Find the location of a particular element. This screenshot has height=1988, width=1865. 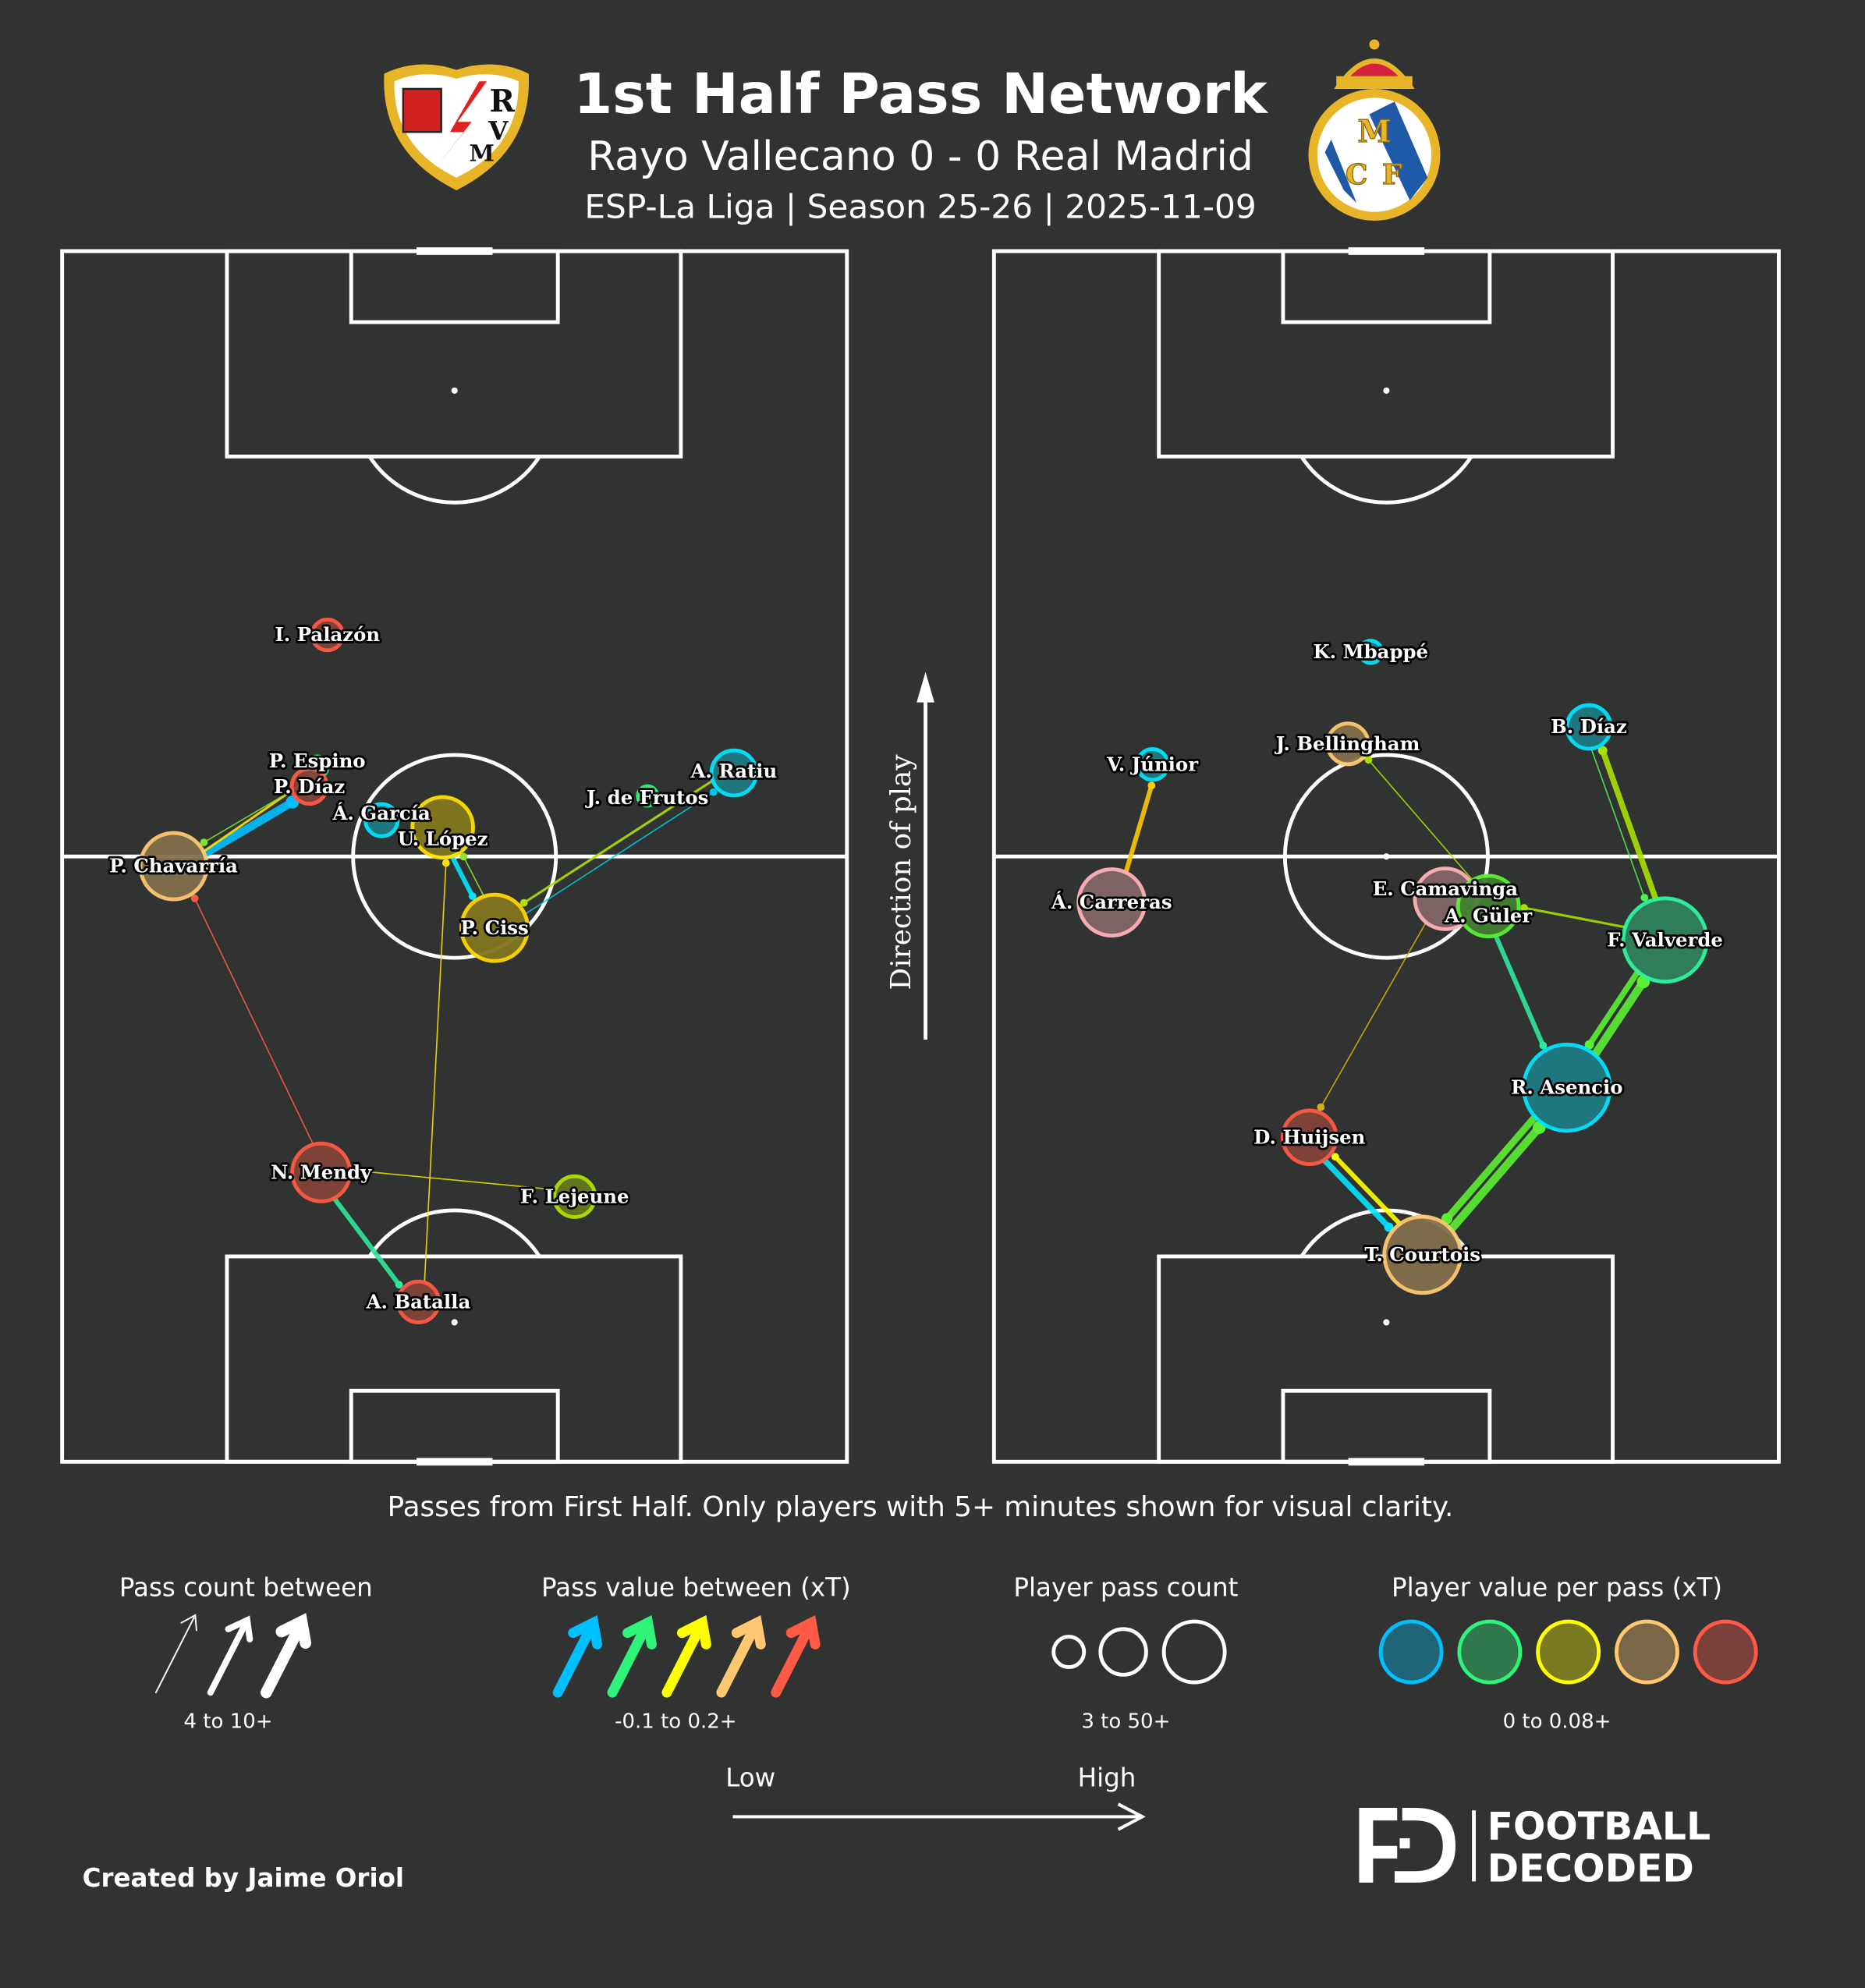

legend-player-value-range: 0 to 0.08+ is located at coordinates (1557, 1722).